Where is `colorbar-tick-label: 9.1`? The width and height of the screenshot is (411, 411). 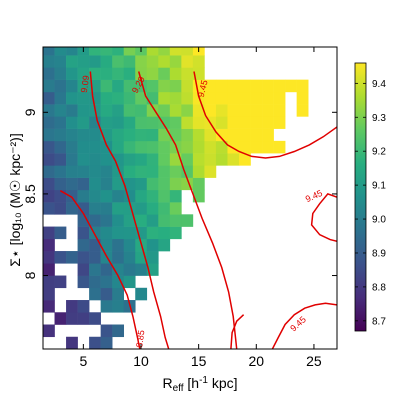
colorbar-tick-label: 9.1 is located at coordinates (379, 186).